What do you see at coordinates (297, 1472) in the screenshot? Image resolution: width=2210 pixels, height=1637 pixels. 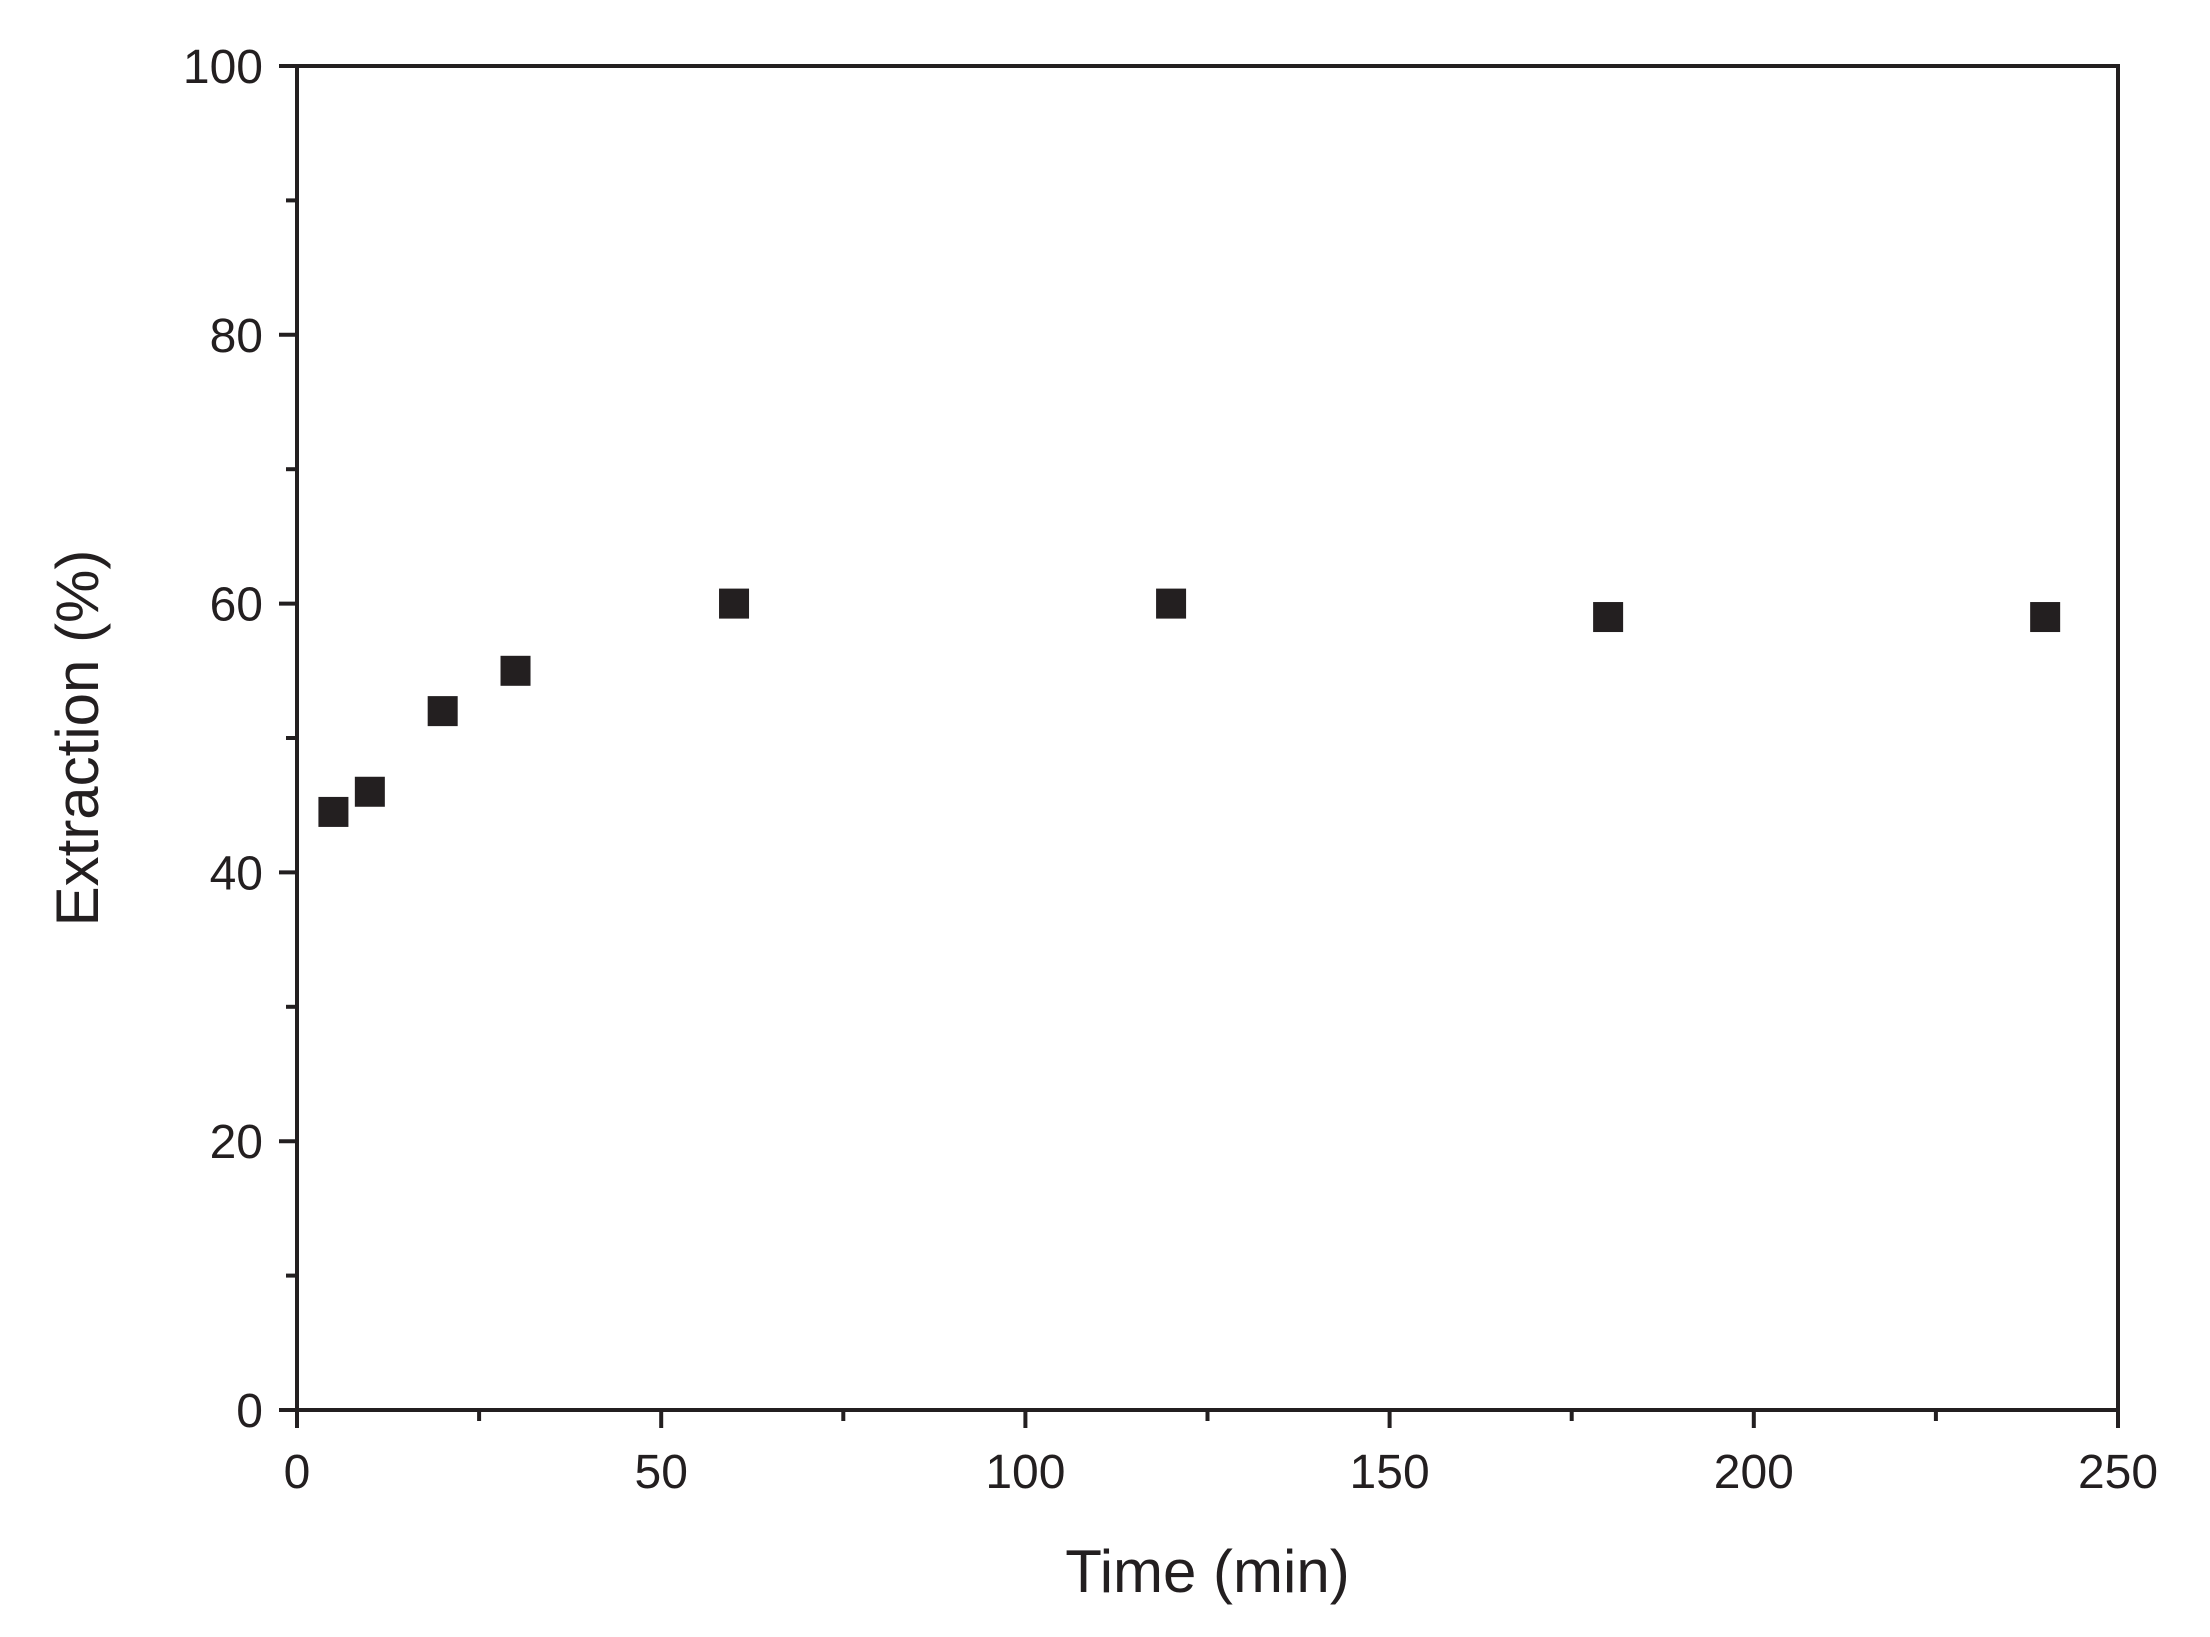 I see `x-tick-label: 0` at bounding box center [297, 1472].